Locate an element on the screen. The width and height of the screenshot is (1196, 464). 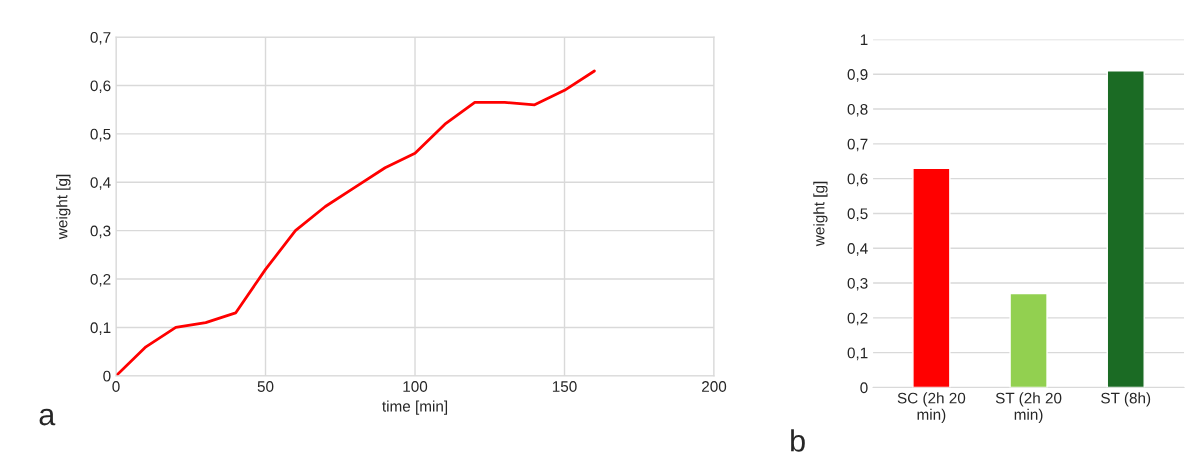
x-tick-label: 50 is located at coordinates (265, 386).